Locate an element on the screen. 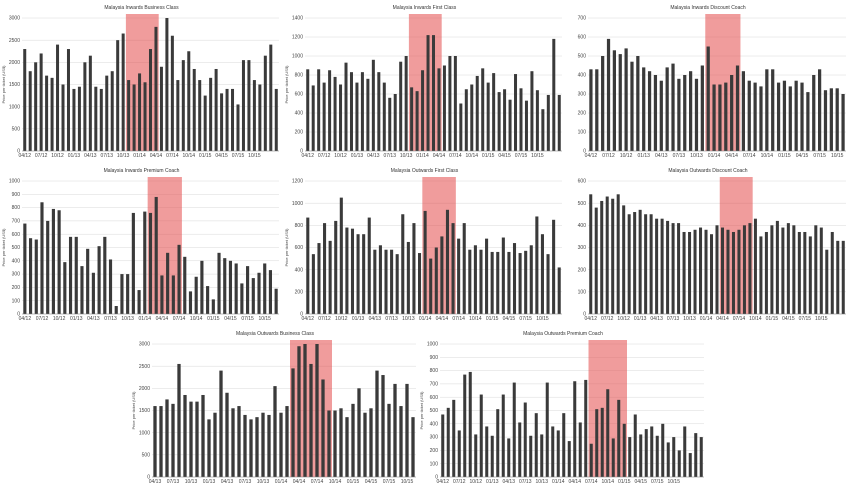 Image resolution: width=850 pixels, height=489 pixels. x-tick-label: 07/15 is located at coordinates (521, 156).